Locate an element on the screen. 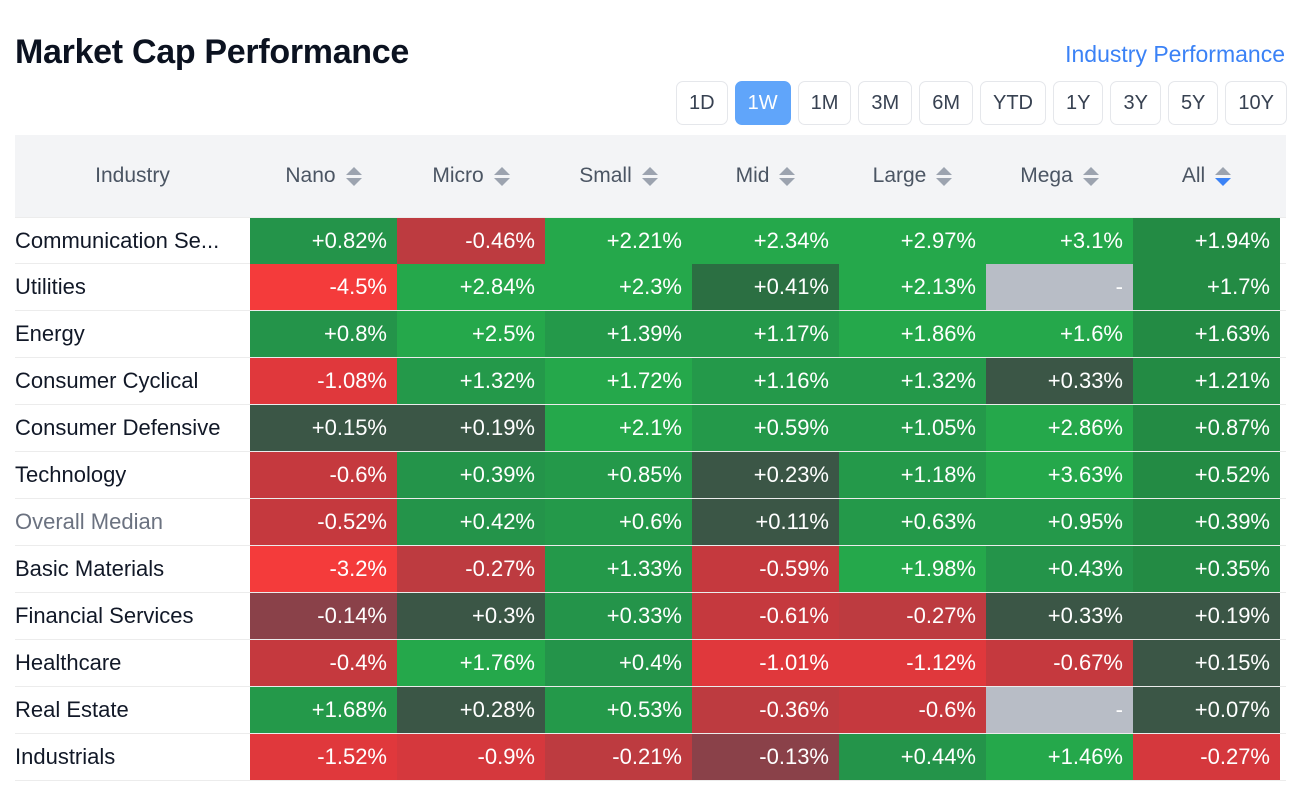 The height and width of the screenshot is (797, 1312). column-header-nano: Nano is located at coordinates (323, 176).